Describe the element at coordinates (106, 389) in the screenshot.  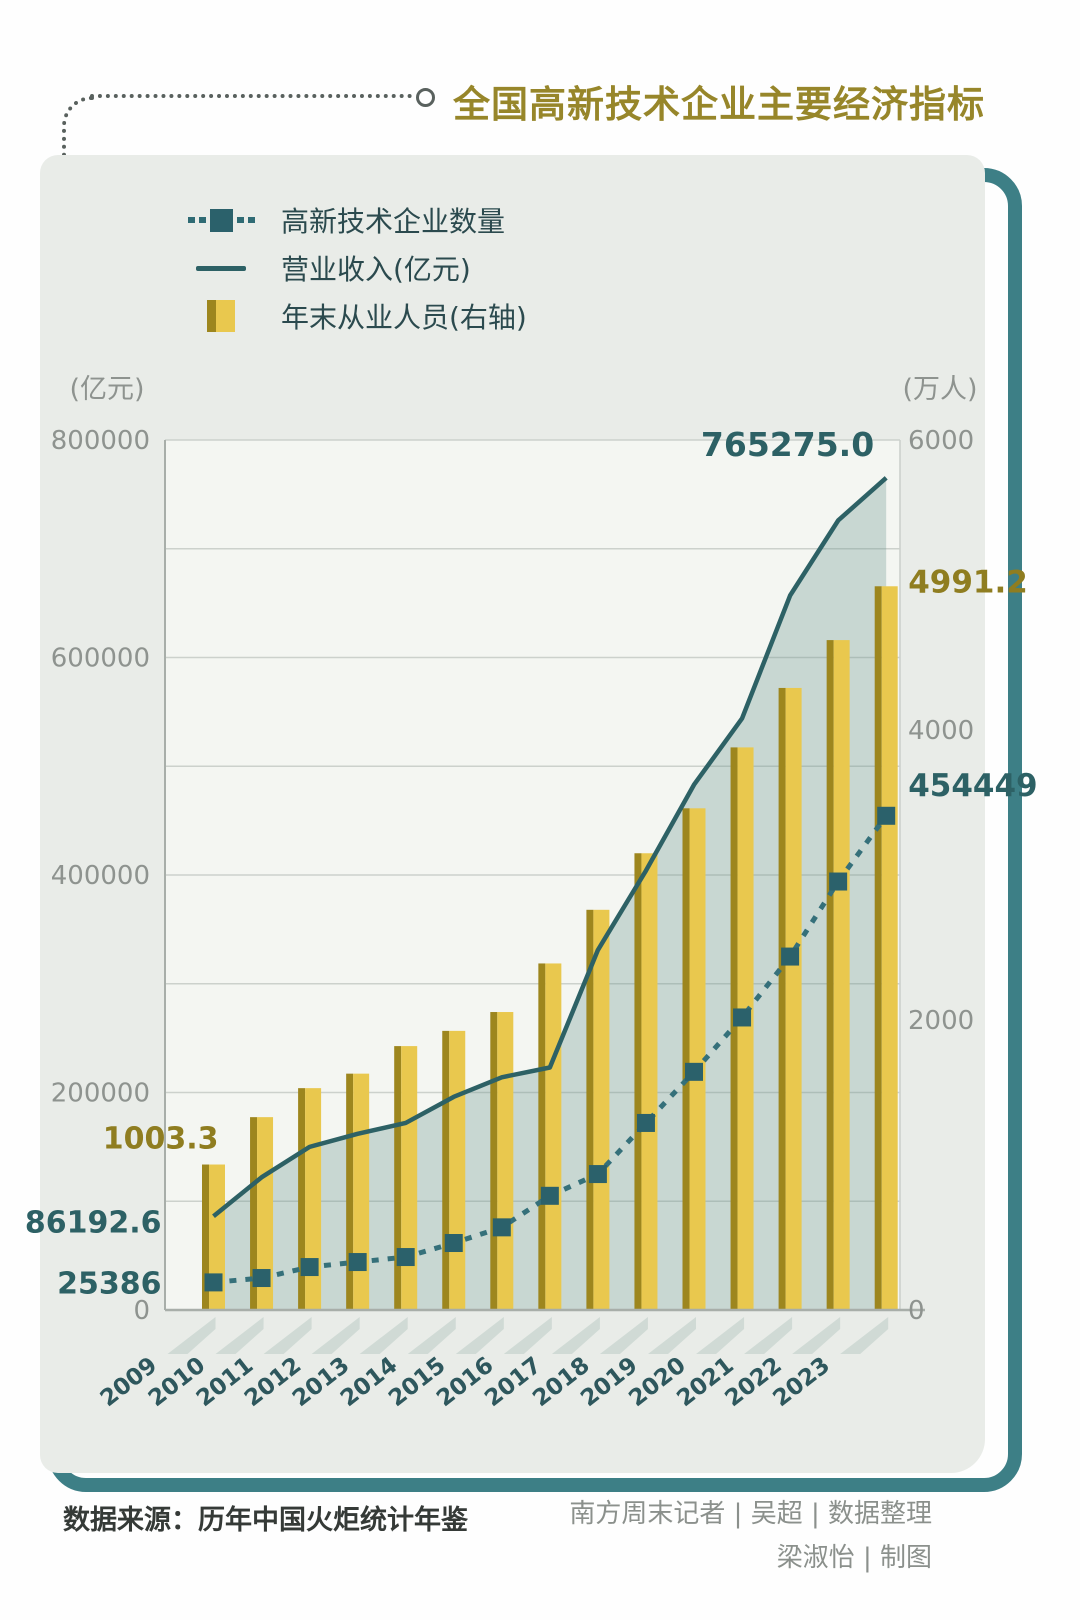
I see `left-axis-unit: (亿元)` at that location.